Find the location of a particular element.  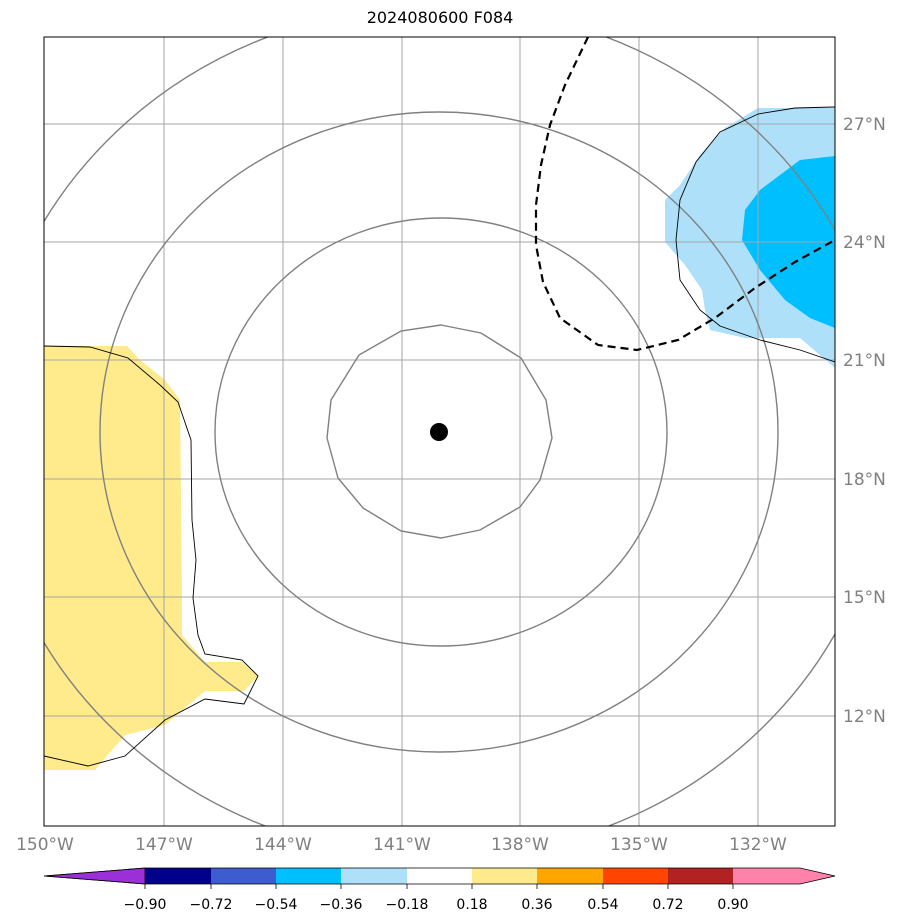

dashed-track-line is located at coordinates (684, 194).